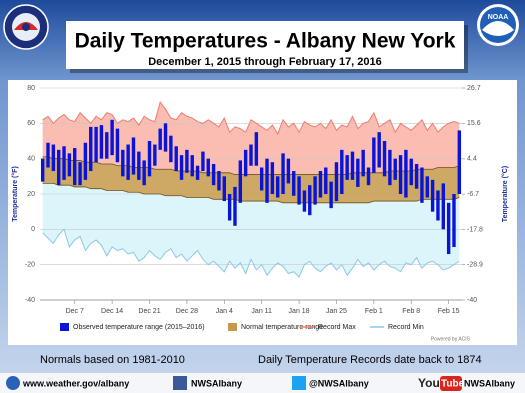 The image size is (525, 393). I want to click on website-link: www.weather.gov/albany, so click(75, 383).